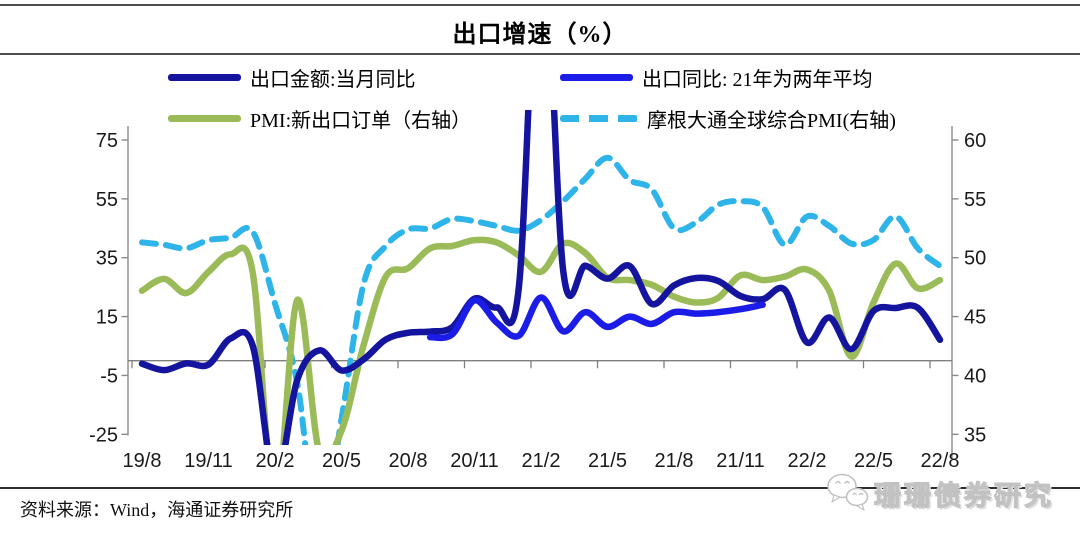 The width and height of the screenshot is (1080, 540). What do you see at coordinates (975, 259) in the screenshot?
I see `right-axis-tick-label: 50` at bounding box center [975, 259].